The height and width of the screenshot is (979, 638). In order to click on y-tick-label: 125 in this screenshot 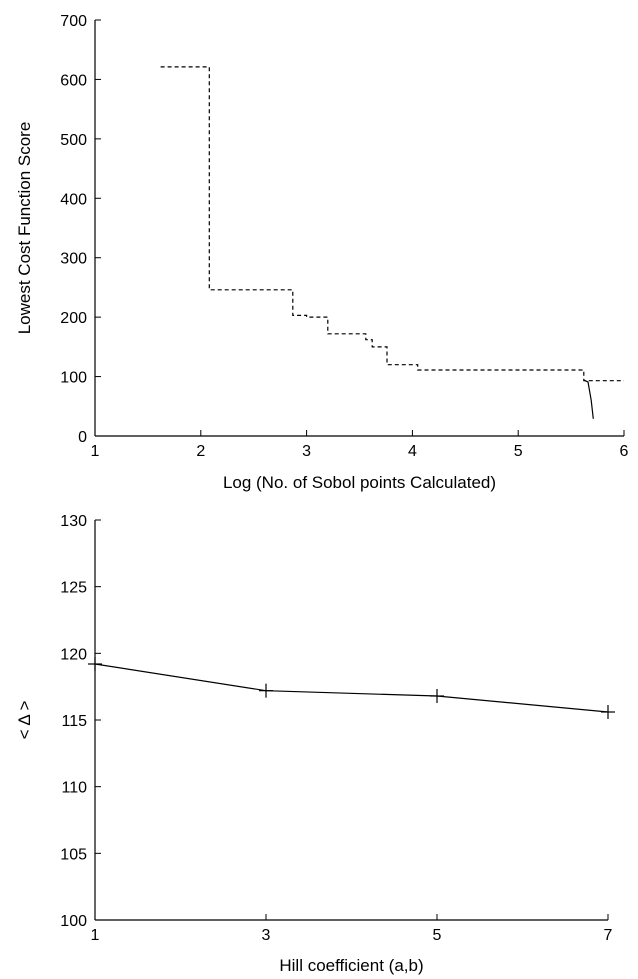, I will do `click(73, 588)`.